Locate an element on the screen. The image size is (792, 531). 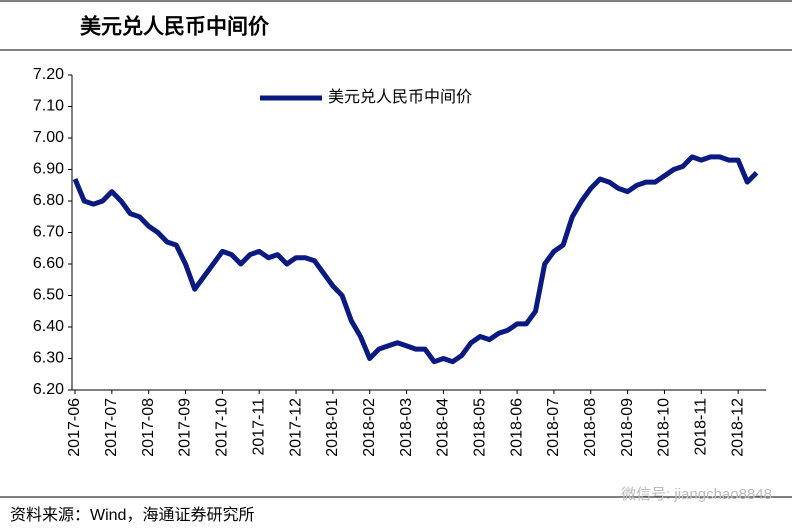
source-note: 资料来源：Wind，海通证券研究所 is located at coordinates (132, 515).